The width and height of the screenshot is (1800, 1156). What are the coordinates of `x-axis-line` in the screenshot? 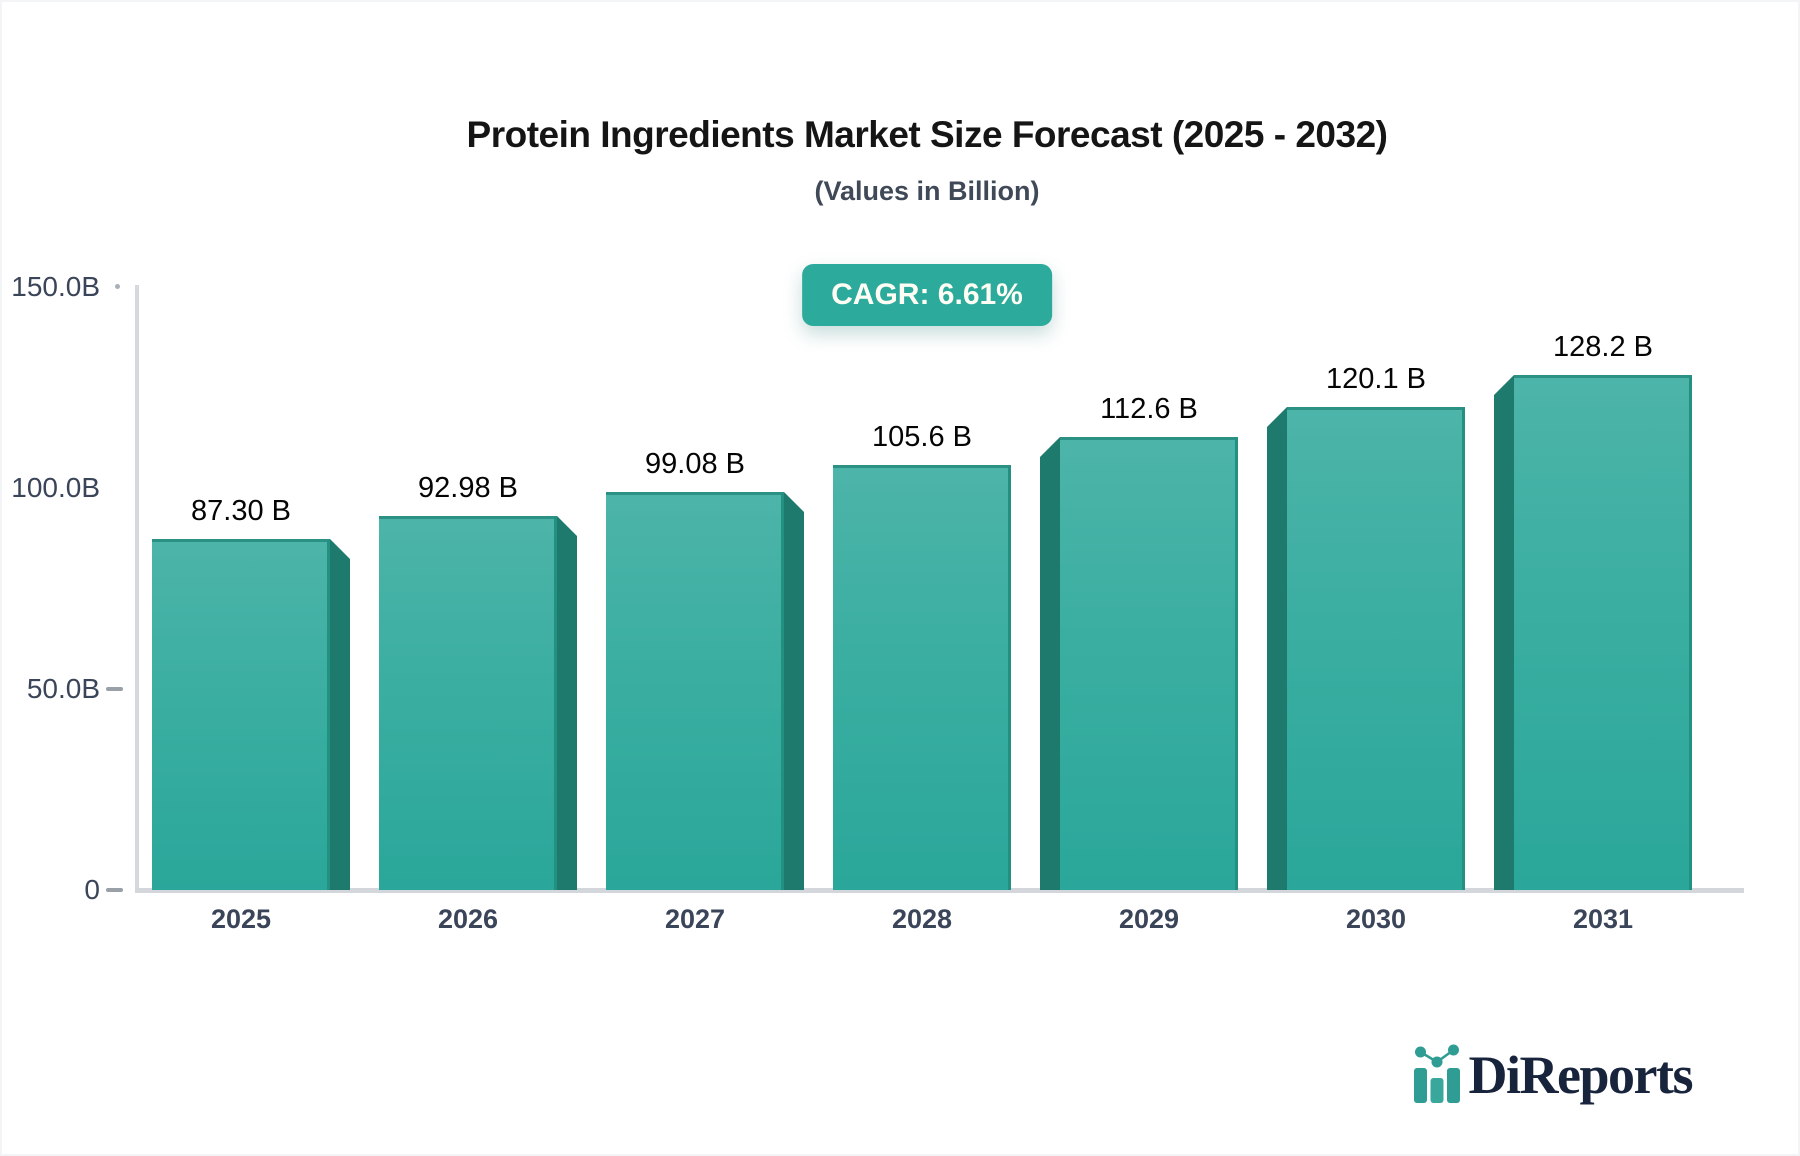 It's located at (939, 890).